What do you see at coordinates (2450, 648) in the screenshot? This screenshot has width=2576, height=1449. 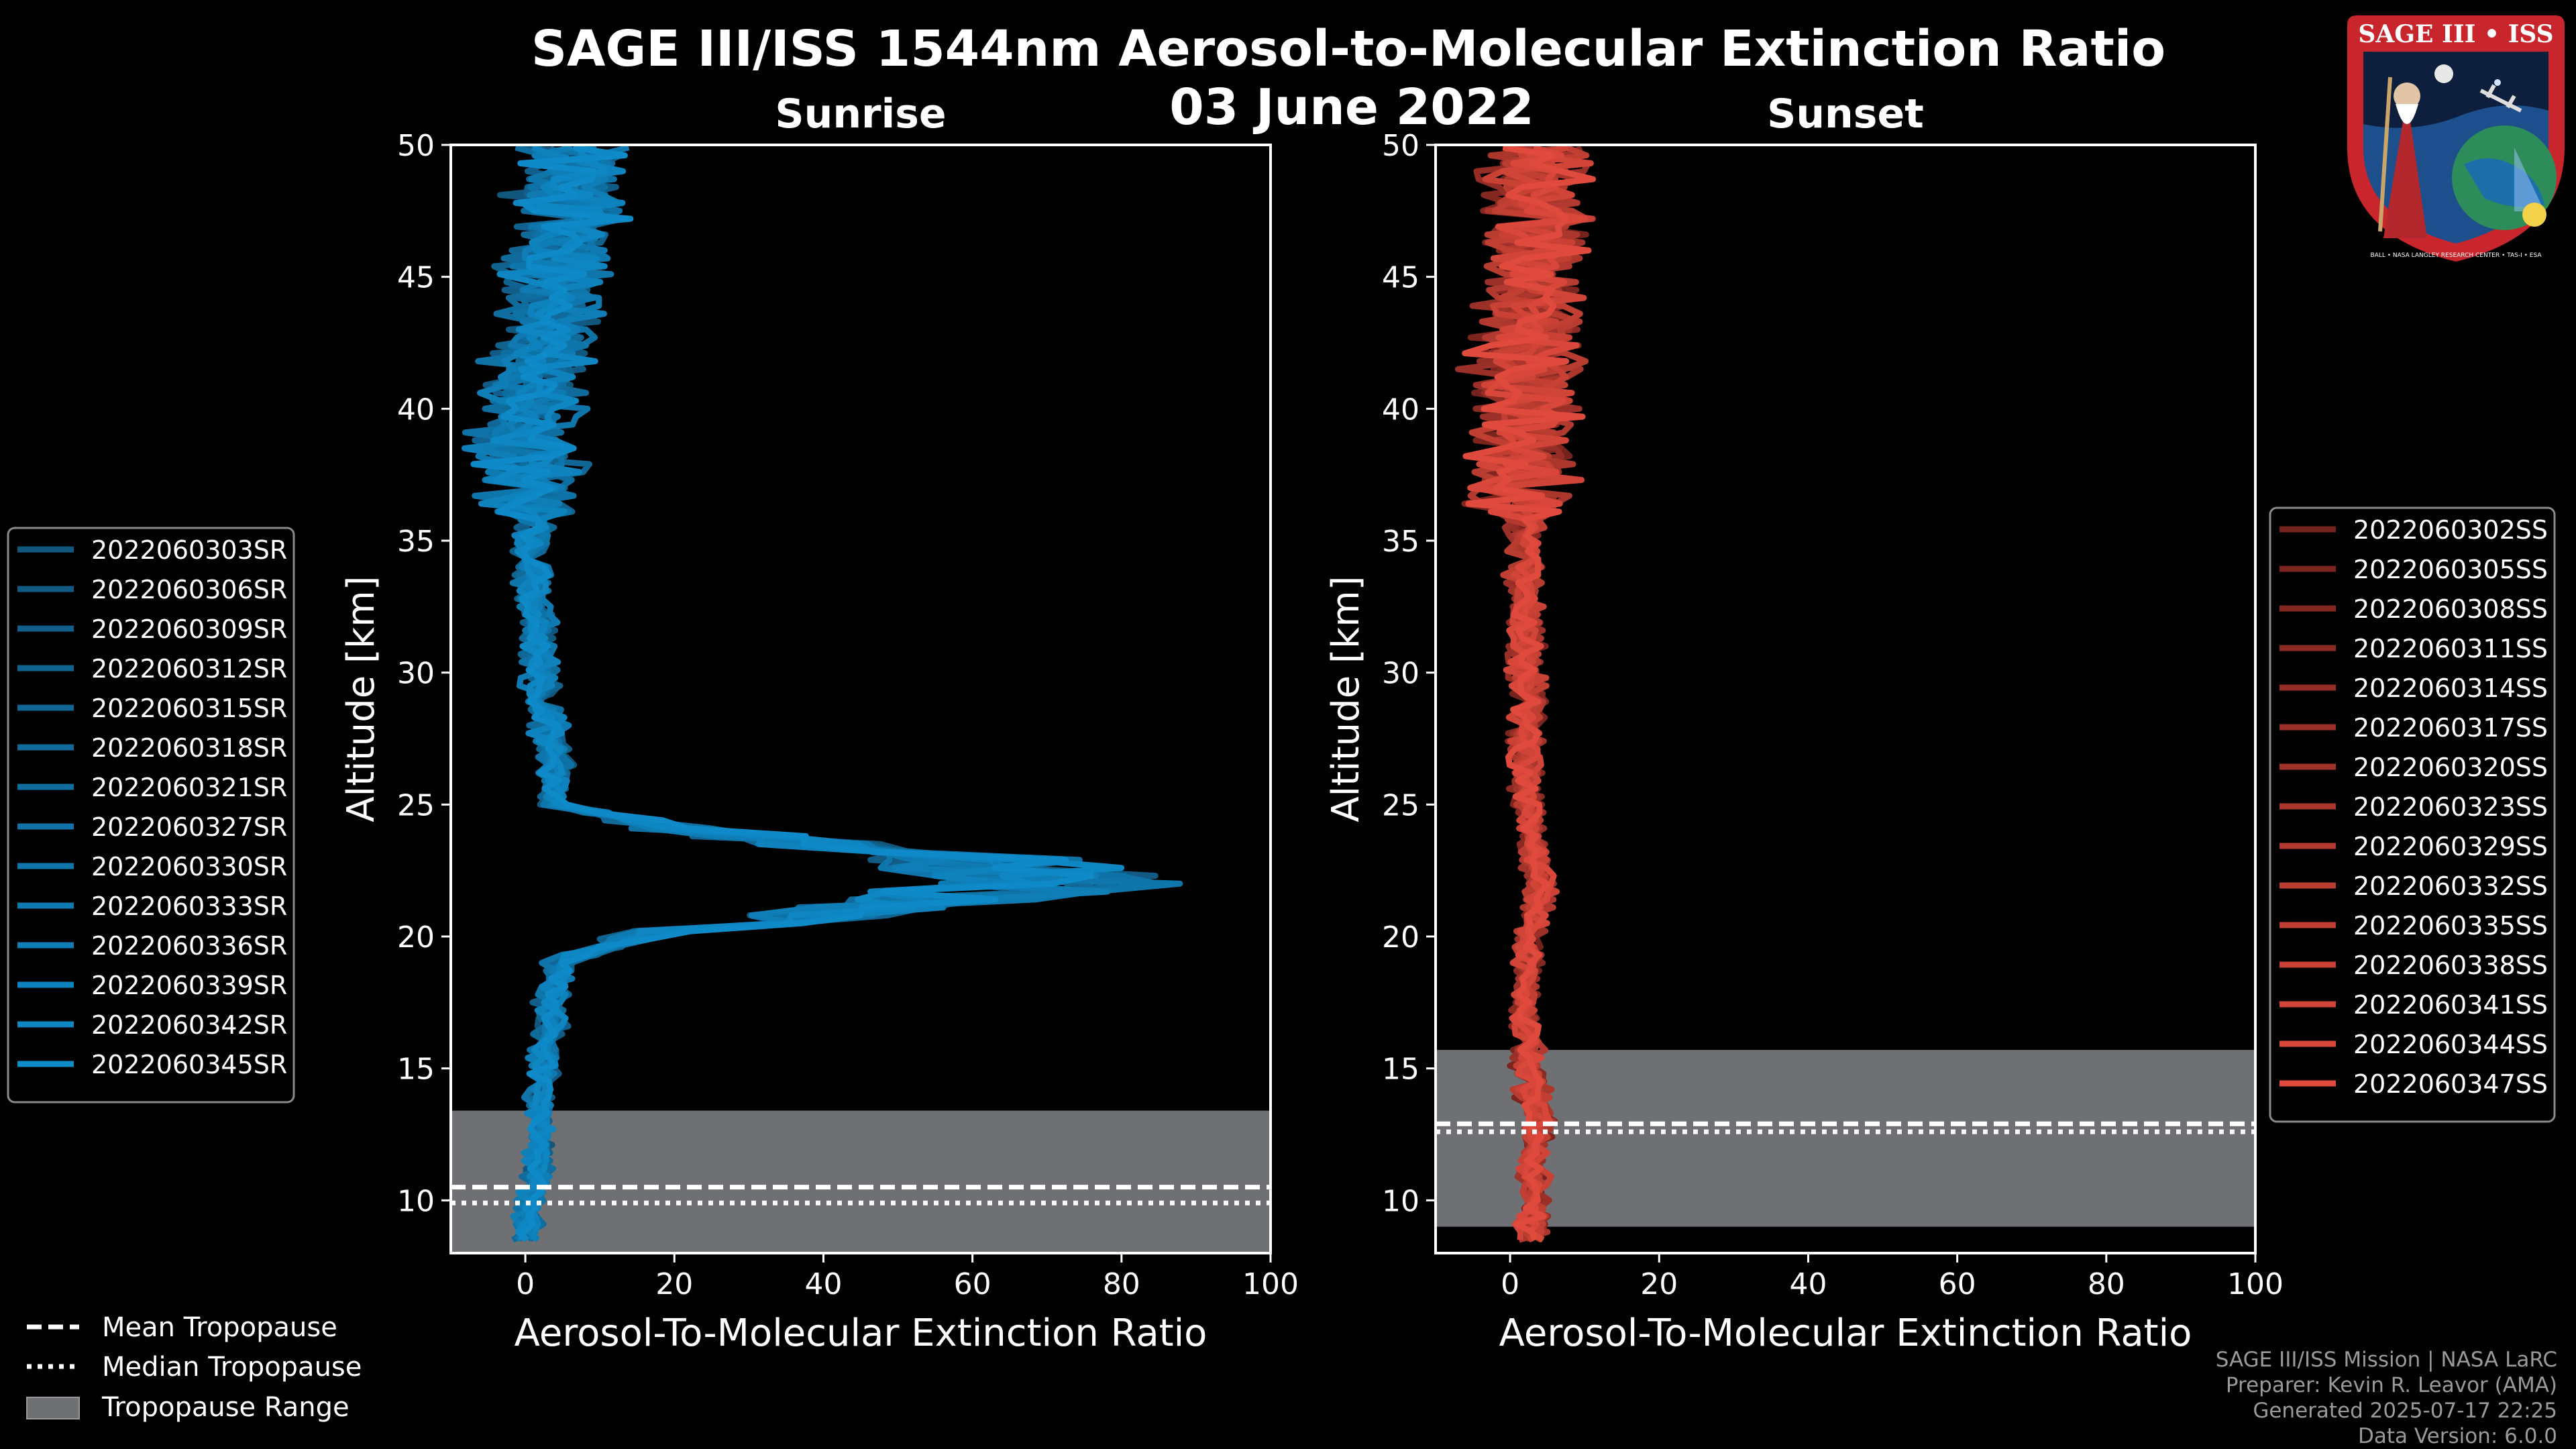 I see `legend-label-2022060311SS: 2022060311SS` at bounding box center [2450, 648].